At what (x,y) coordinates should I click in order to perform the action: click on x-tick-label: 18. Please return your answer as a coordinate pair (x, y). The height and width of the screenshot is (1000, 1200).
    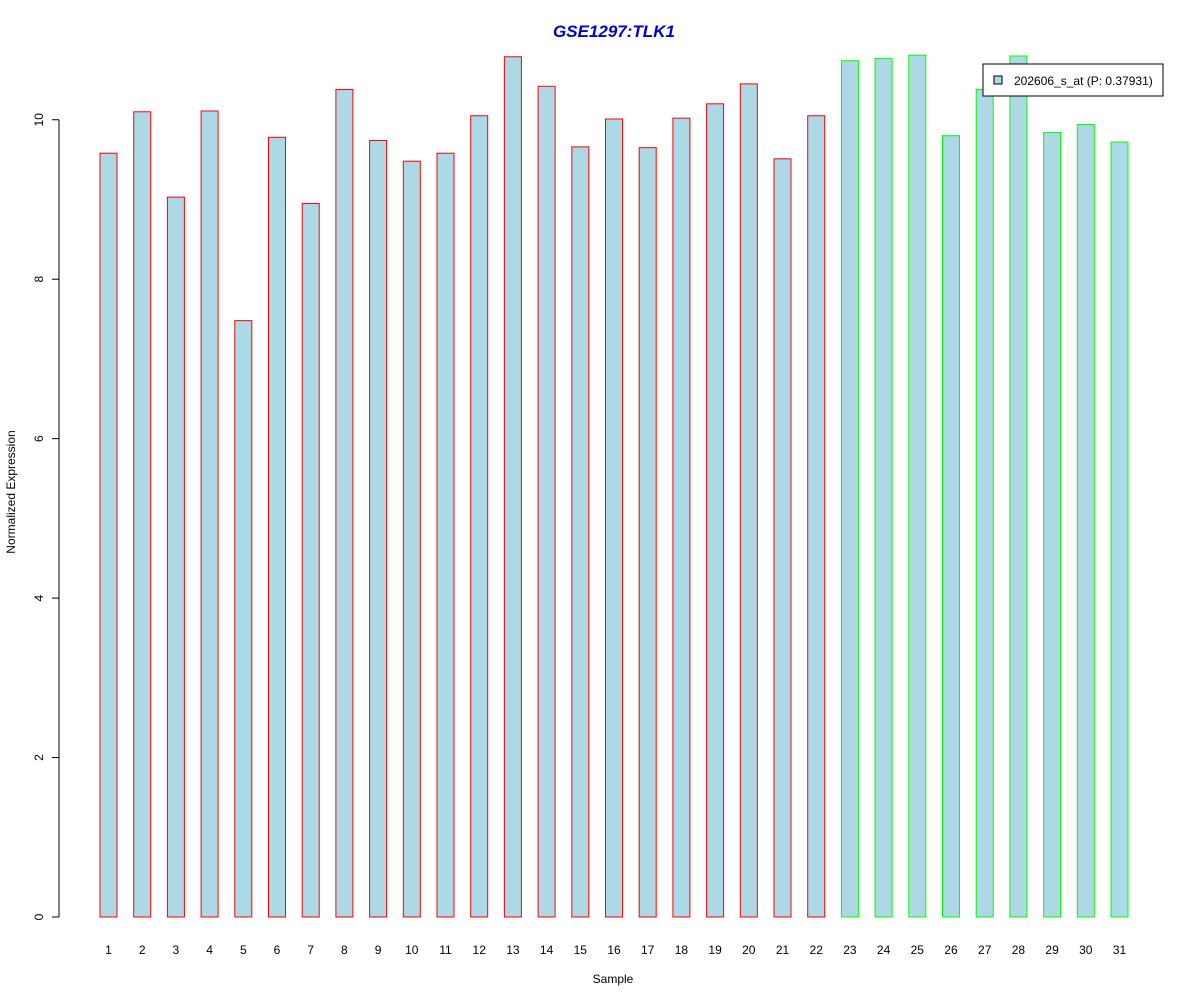
    Looking at the image, I should click on (682, 950).